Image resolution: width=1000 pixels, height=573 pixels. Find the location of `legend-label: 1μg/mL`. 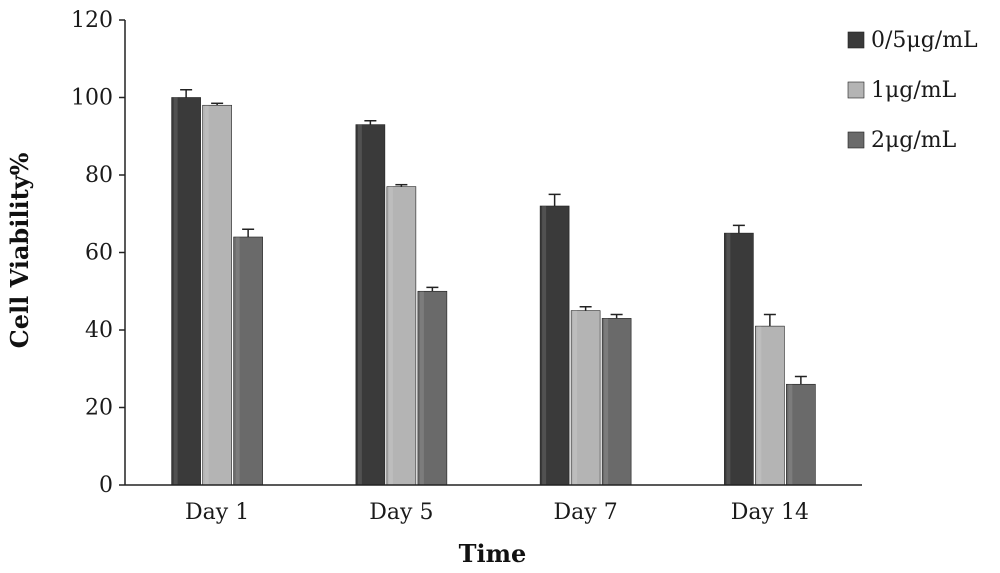

legend-label: 1μg/mL is located at coordinates (914, 90).